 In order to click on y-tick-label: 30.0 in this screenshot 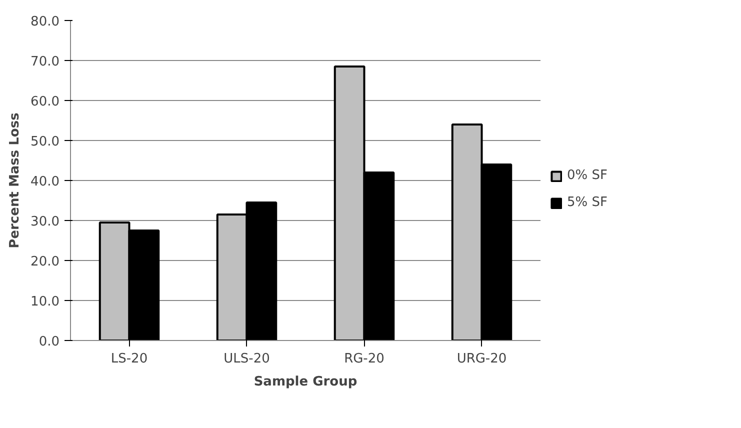, I will do `click(45, 222)`.